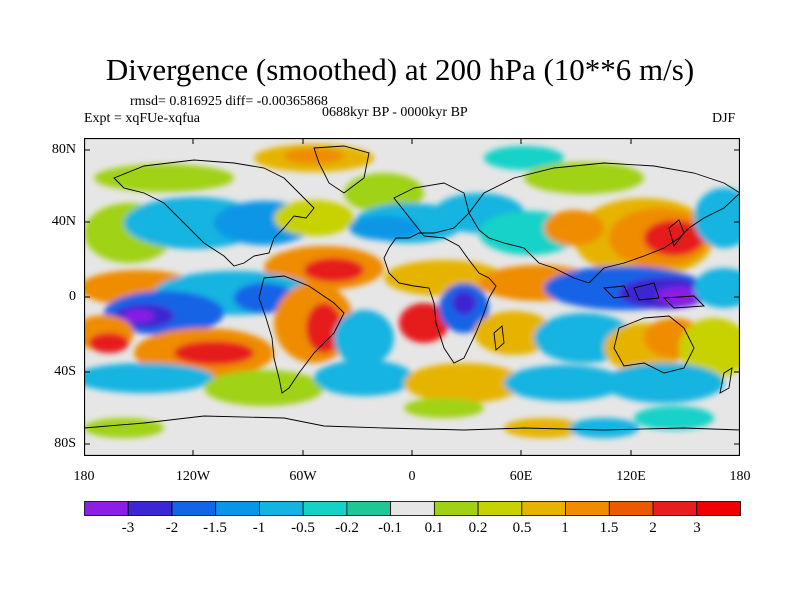 The width and height of the screenshot is (800, 600). What do you see at coordinates (390, 528) in the screenshot?
I see `colorbar-label-m0-1: -0.1` at bounding box center [390, 528].